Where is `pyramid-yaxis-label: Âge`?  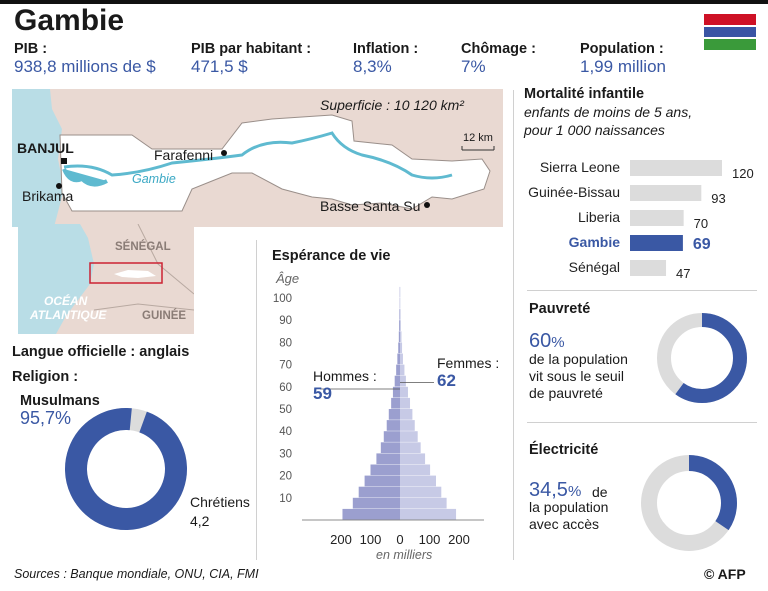 pyramid-yaxis-label: Âge is located at coordinates (288, 278).